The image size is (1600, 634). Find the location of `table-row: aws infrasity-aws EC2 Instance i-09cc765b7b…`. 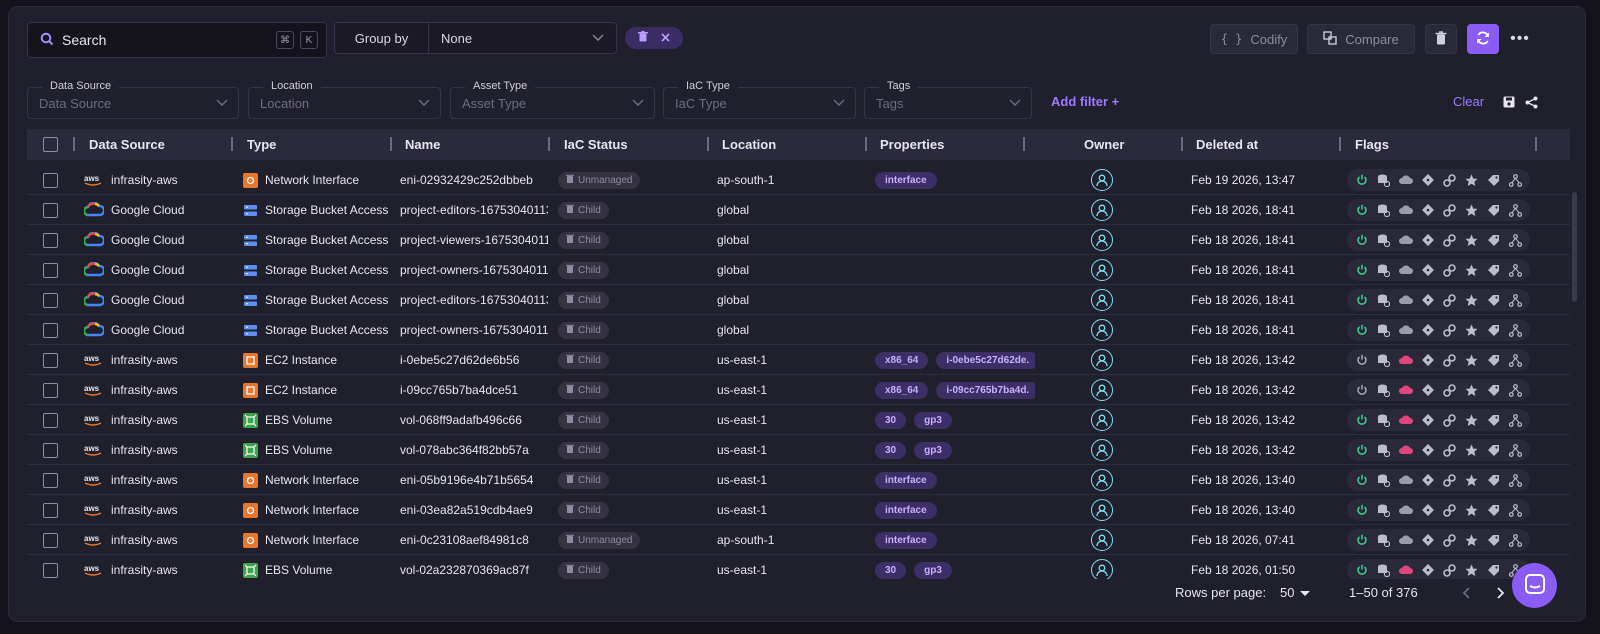

table-row: aws infrasity-aws EC2 Instance i-09cc765b7b… is located at coordinates (798, 390).